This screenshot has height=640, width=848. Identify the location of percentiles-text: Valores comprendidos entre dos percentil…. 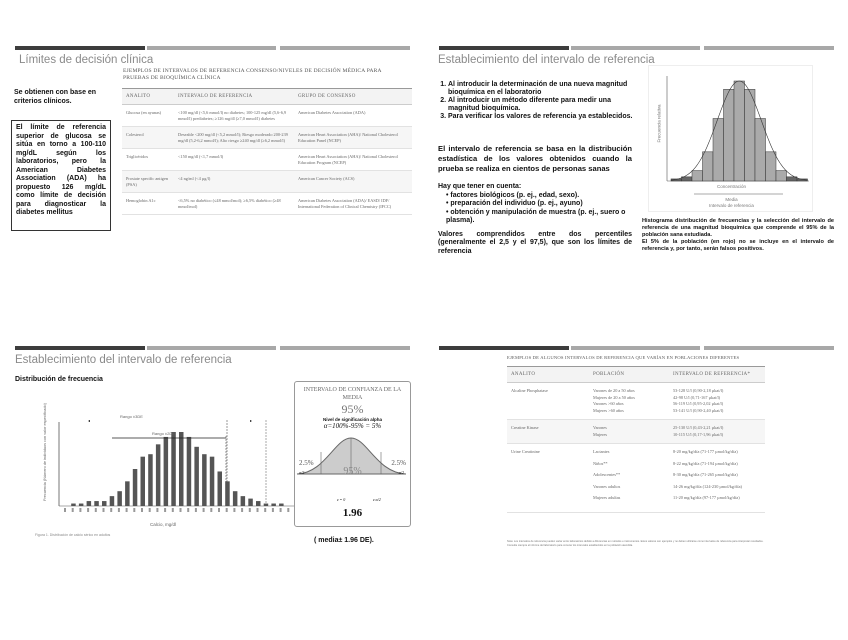
(535, 242).